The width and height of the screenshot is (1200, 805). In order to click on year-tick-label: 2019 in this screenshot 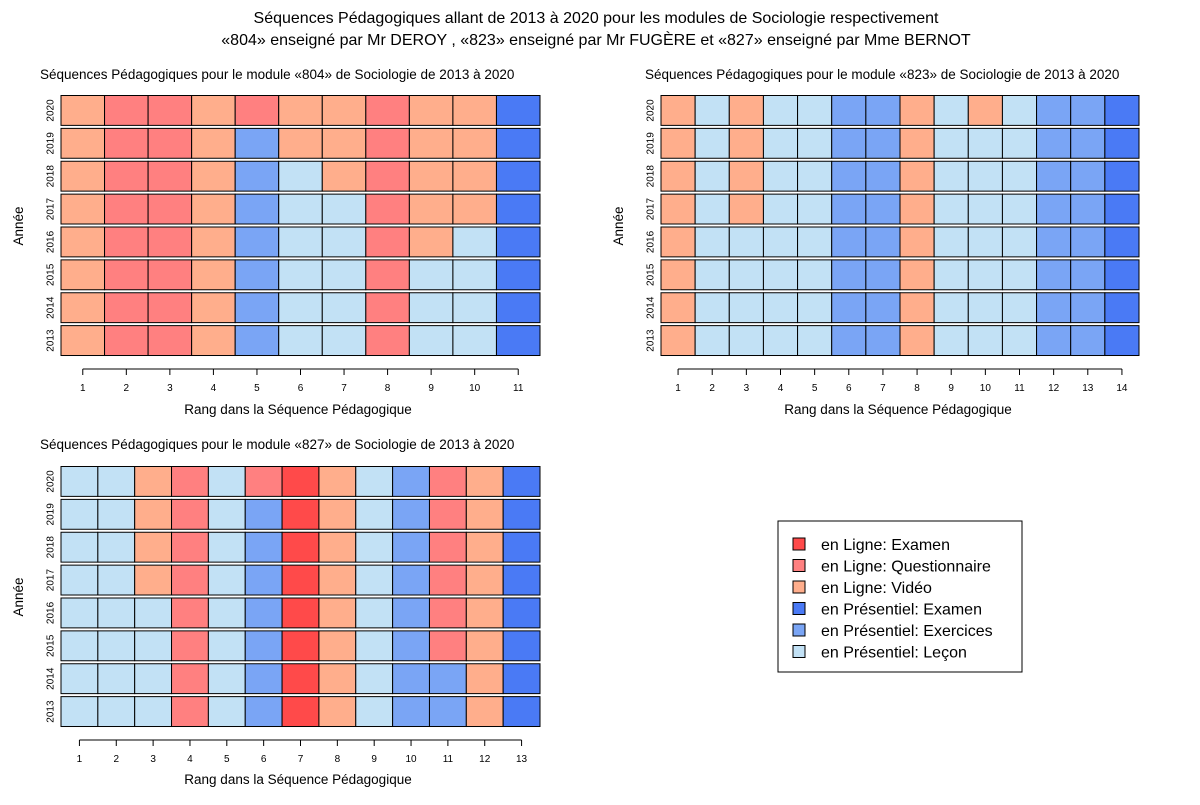, I will do `click(51, 514)`.